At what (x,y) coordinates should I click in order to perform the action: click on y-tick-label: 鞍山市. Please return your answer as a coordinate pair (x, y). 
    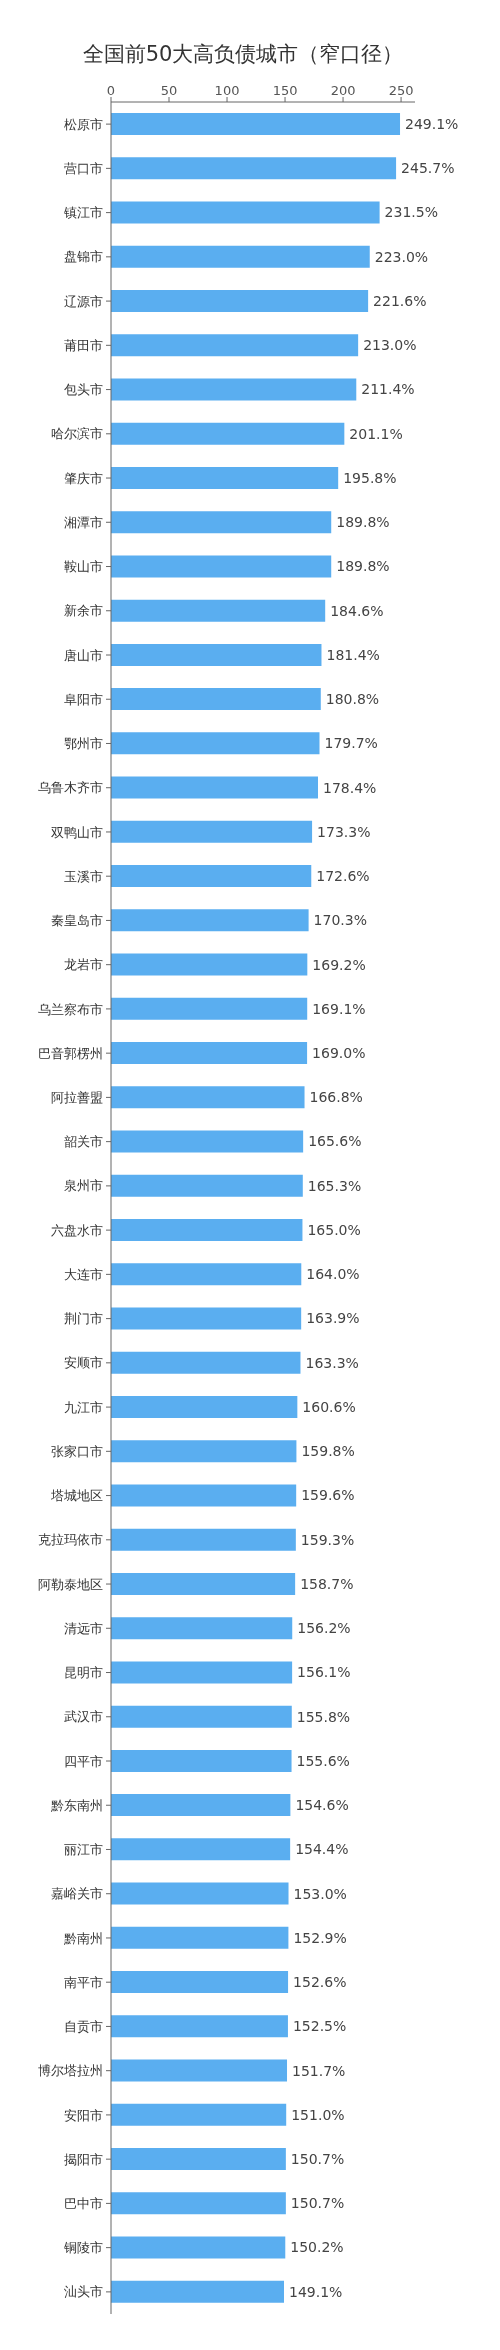
    Looking at the image, I should click on (83, 567).